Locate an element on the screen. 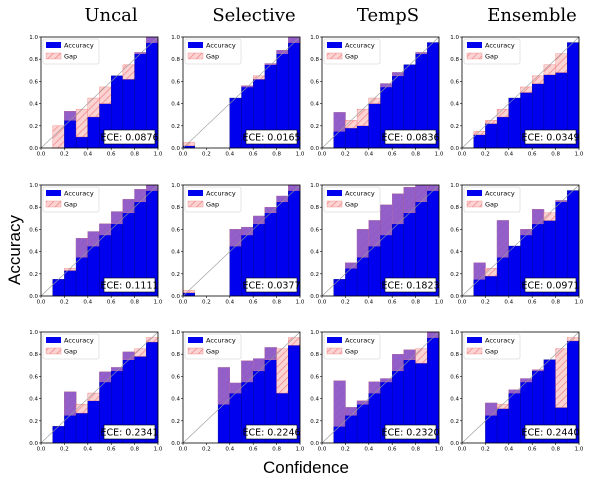 The width and height of the screenshot is (592, 483). ece-value: ECE: 0.0377 is located at coordinates (271, 286).